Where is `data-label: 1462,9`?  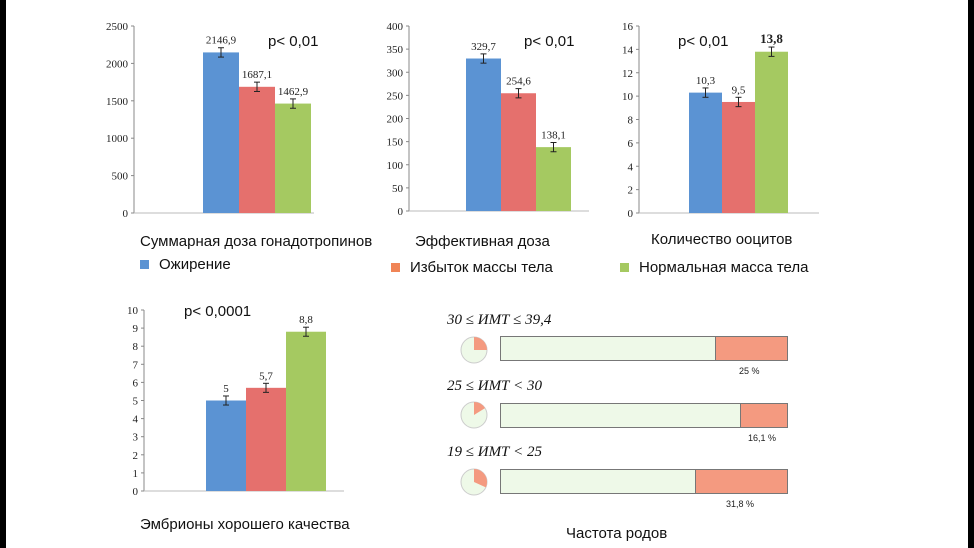
data-label: 1462,9 is located at coordinates (293, 92).